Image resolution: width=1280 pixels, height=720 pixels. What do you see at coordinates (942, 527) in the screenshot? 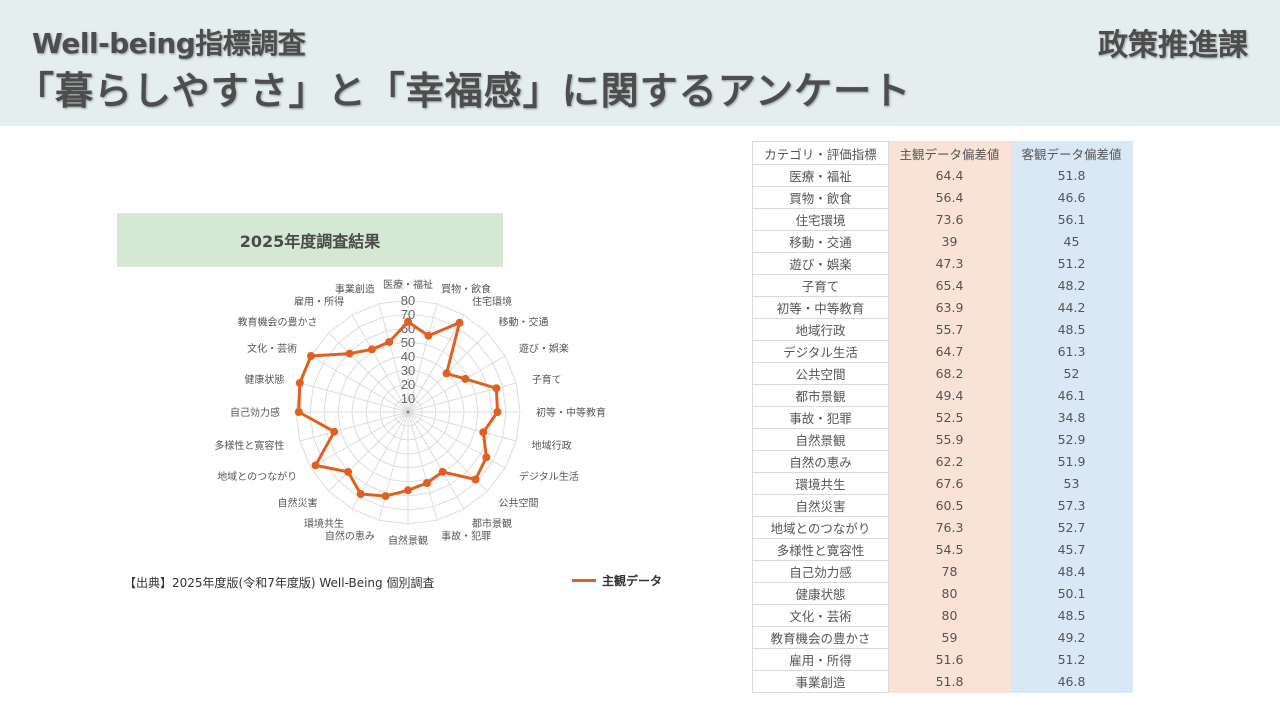
I see `table-row: 地域とのつながり 76.3 52.7` at bounding box center [942, 527].